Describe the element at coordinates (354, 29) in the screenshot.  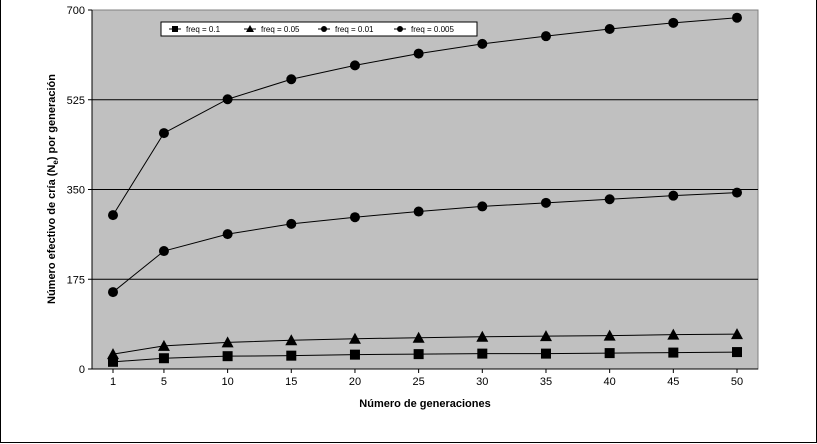
I see `legend-label-2: freq = 0.01` at that location.